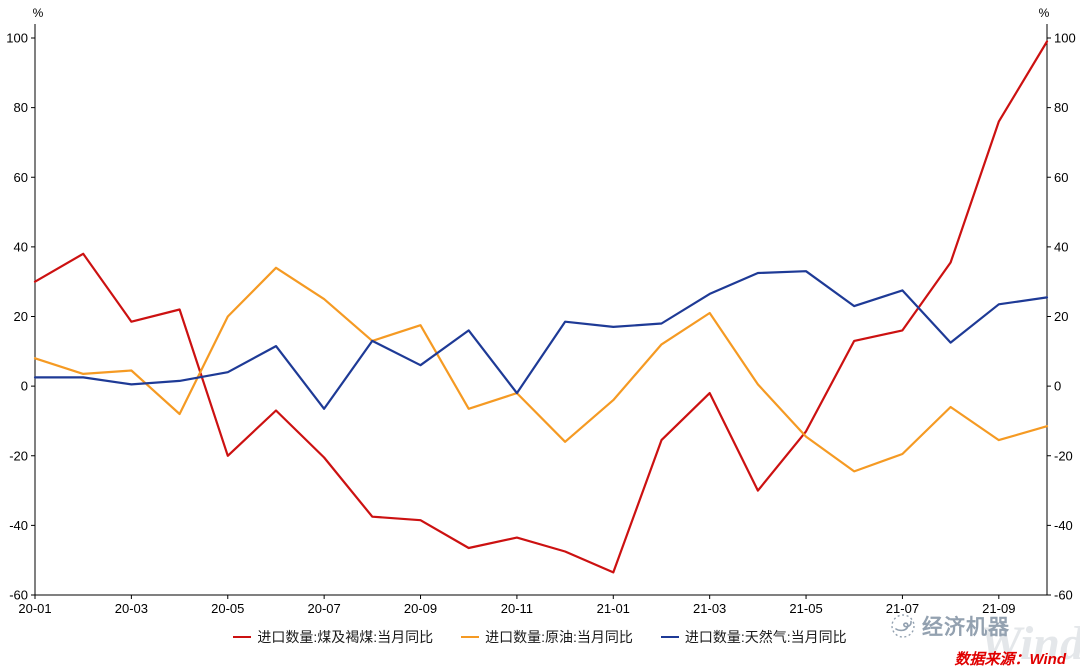 Image resolution: width=1080 pixels, height=670 pixels. I want to click on brand-watermark: 经济机器, so click(950, 626).